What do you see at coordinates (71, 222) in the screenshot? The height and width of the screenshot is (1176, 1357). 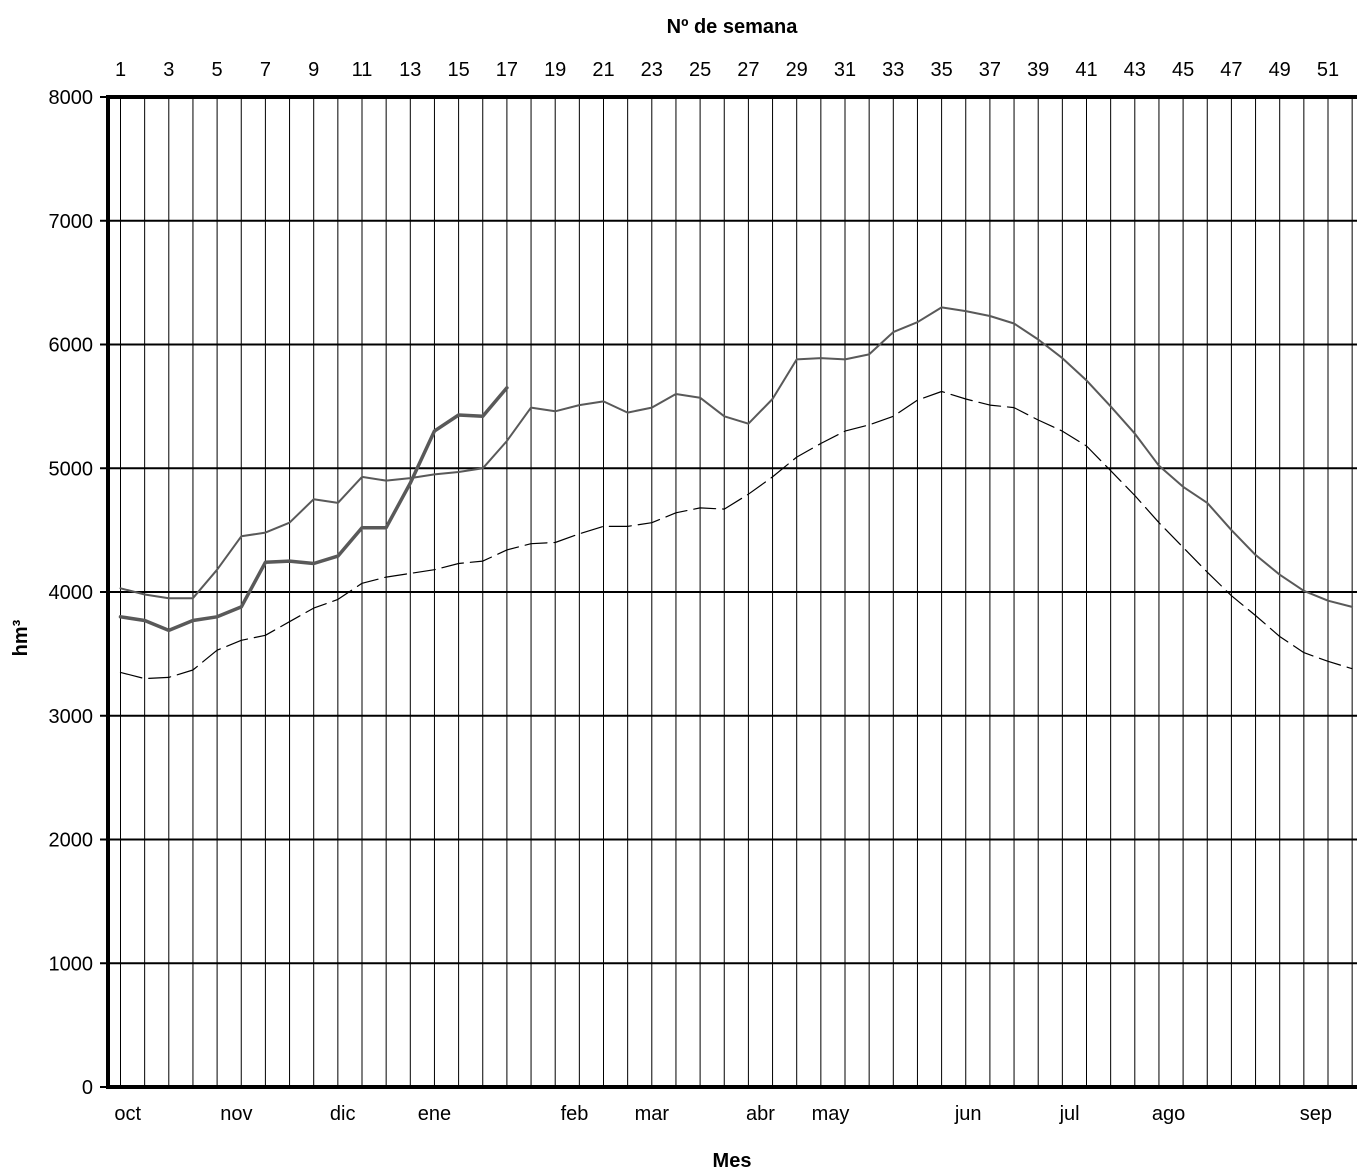 I see `y-tick-label-7000: 7000` at bounding box center [71, 222].